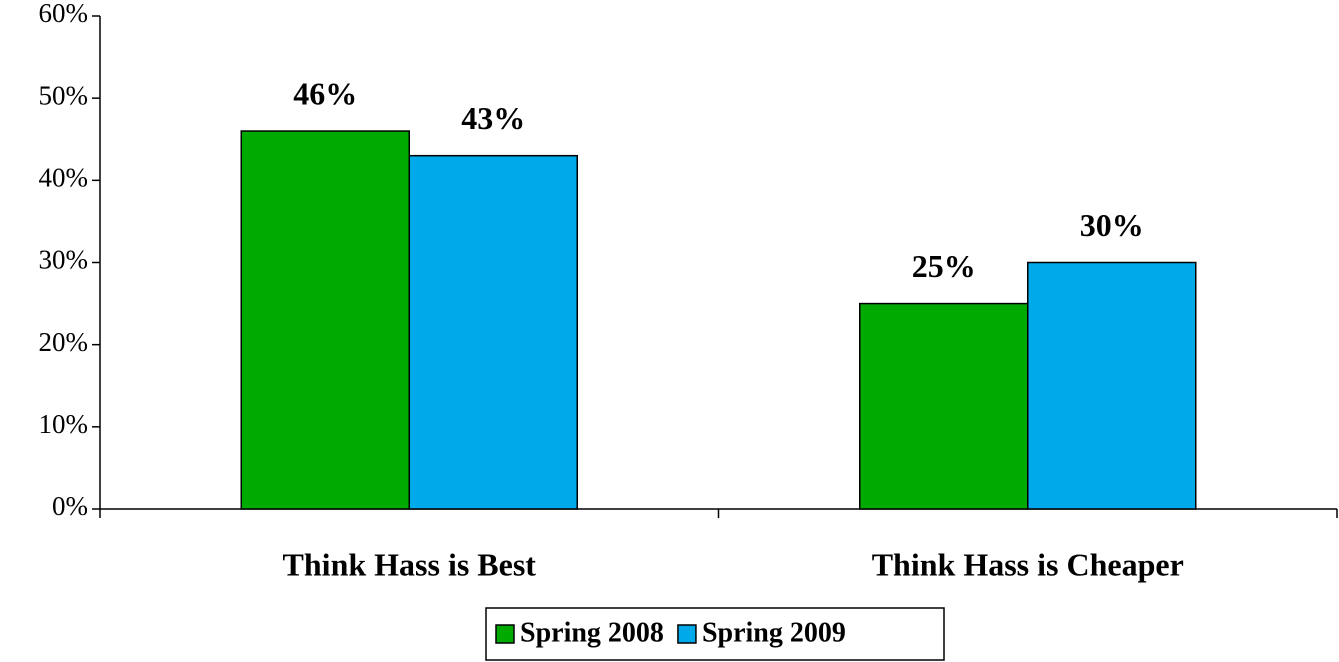 This screenshot has width=1339, height=662. I want to click on x-tick-label: Think Hass is Best, so click(410, 564).